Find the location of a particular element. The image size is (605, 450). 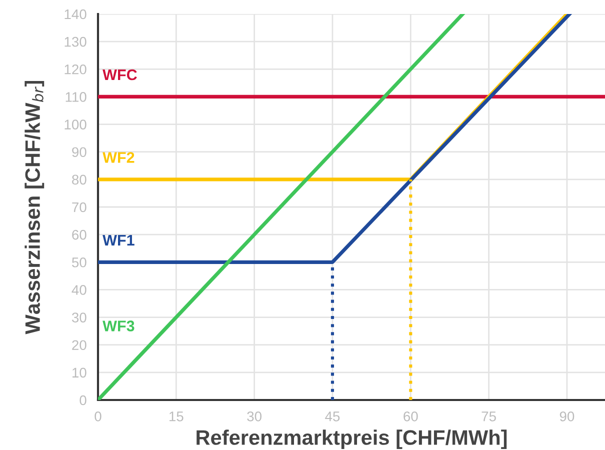

x-tick-label: 15 is located at coordinates (176, 417).